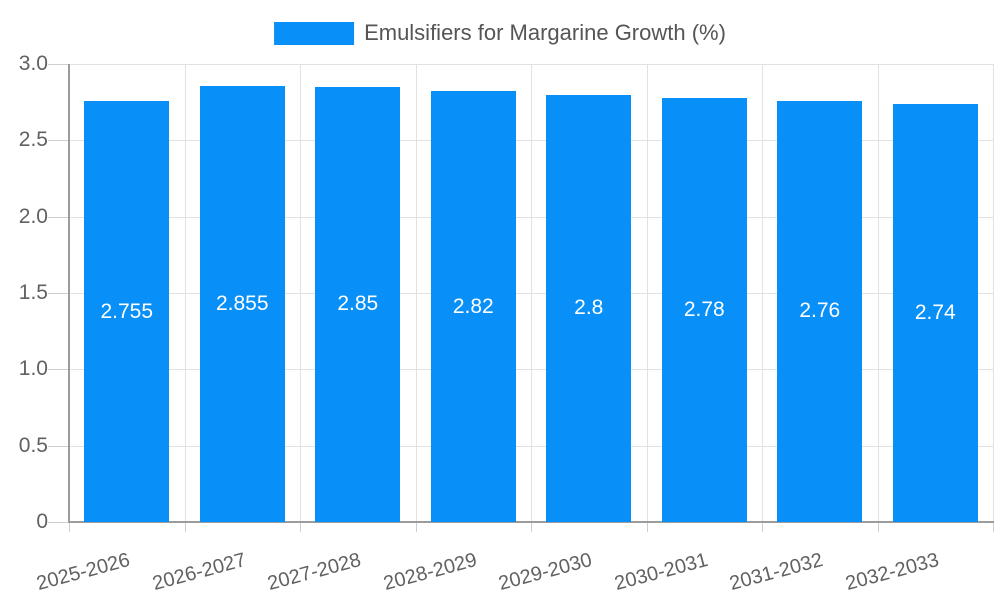 The image size is (1000, 600). What do you see at coordinates (83, 572) in the screenshot?
I see `x-tick-label: 2025-2026` at bounding box center [83, 572].